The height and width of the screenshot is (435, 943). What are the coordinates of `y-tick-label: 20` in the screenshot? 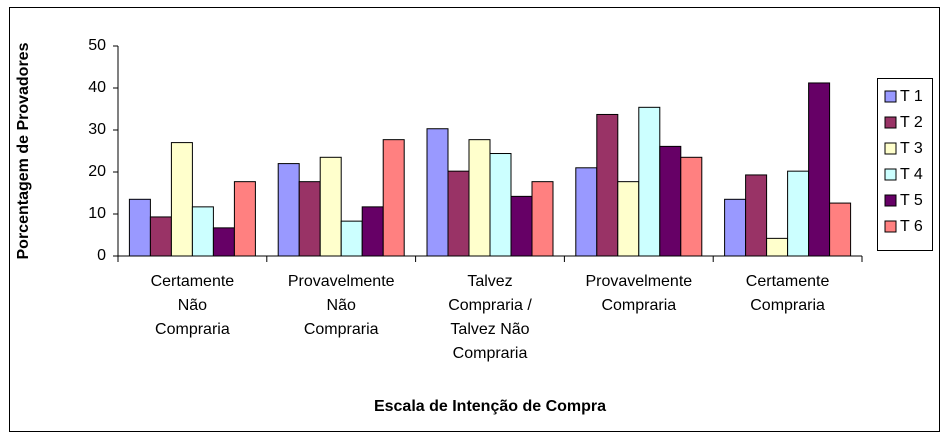 It's located at (97, 171).